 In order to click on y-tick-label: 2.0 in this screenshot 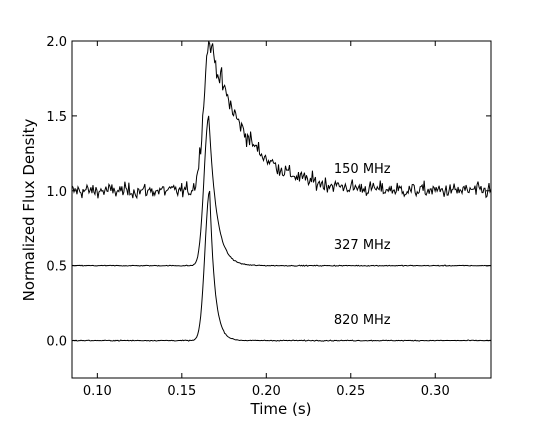, I will do `click(56, 42)`.